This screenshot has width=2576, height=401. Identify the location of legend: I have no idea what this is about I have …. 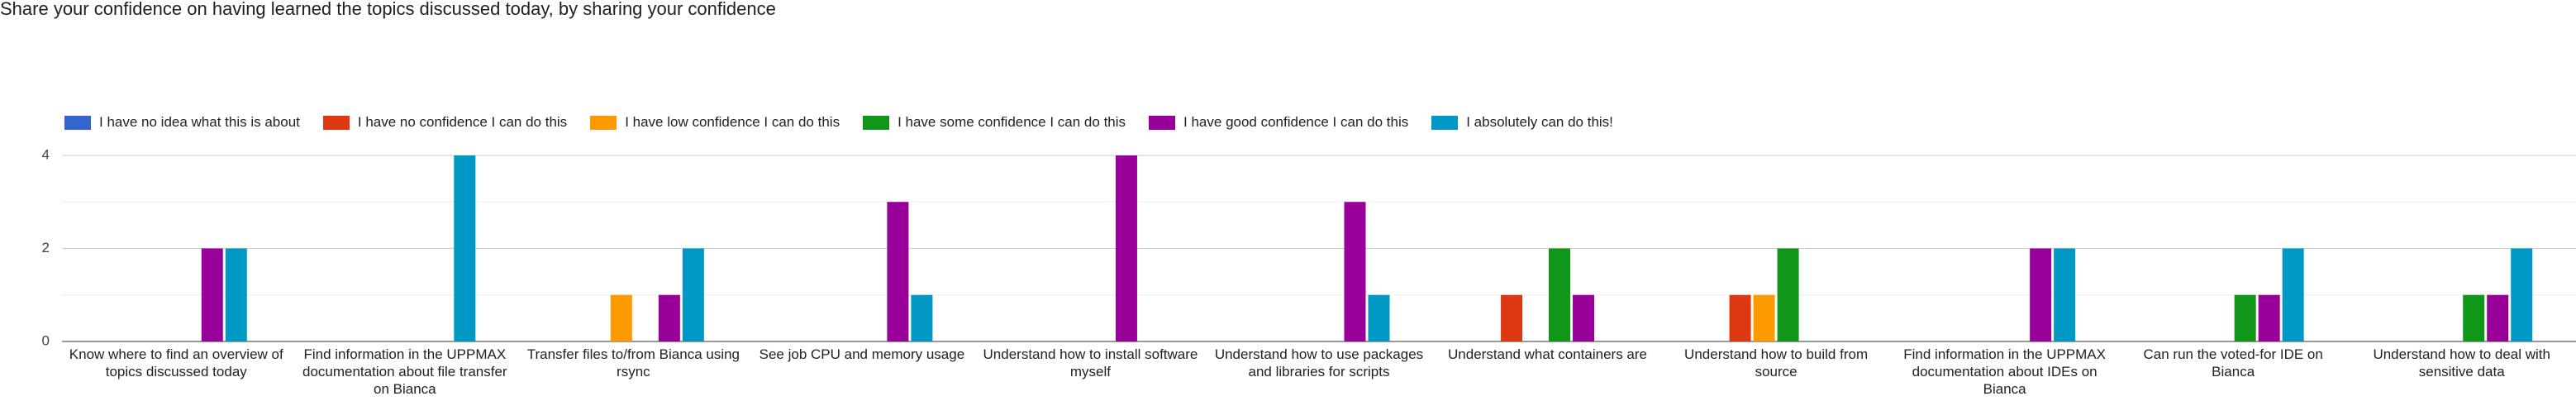
(839, 122).